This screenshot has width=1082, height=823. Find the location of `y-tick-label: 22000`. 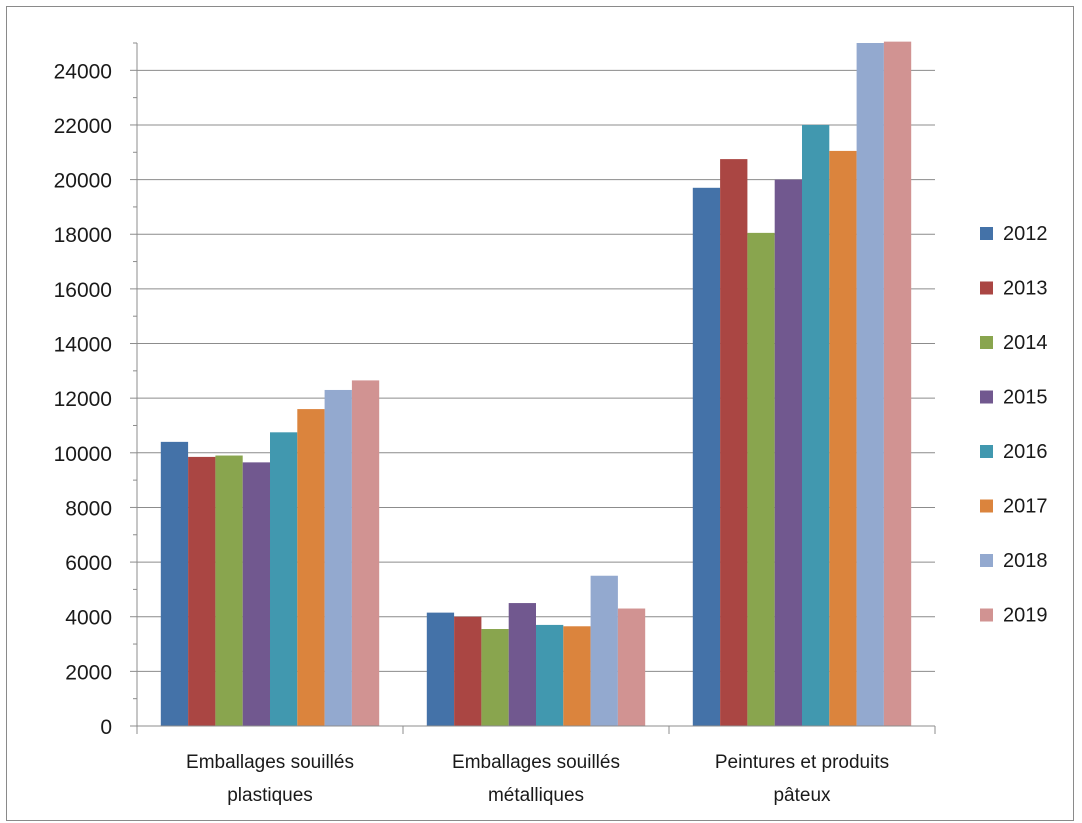

y-tick-label: 22000 is located at coordinates (83, 126).